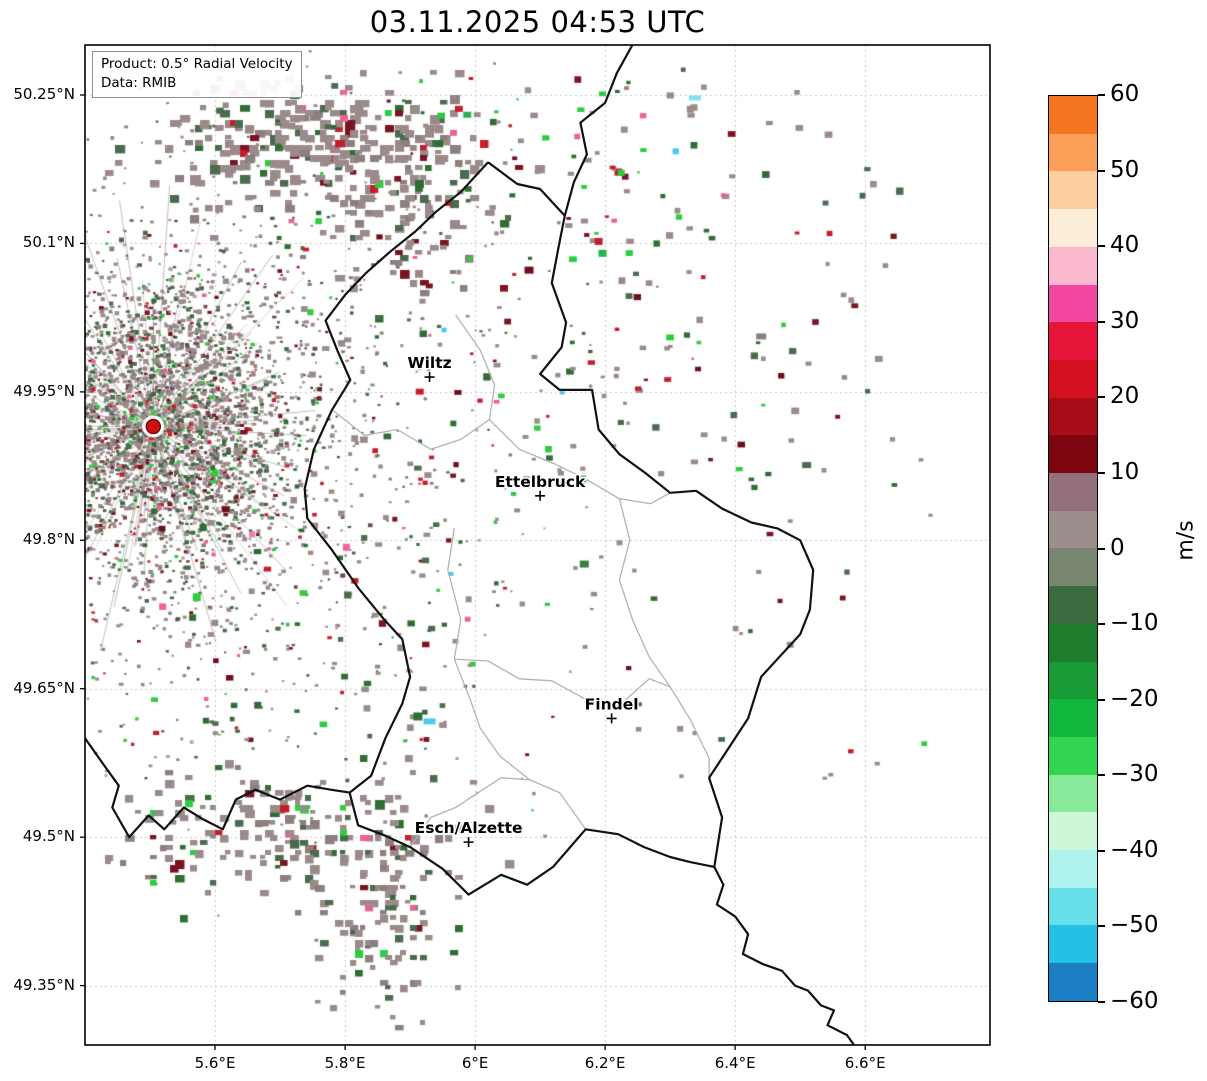  What do you see at coordinates (44, 390) in the screenshot?
I see `y-tick-label: 49.95°N` at bounding box center [44, 390].